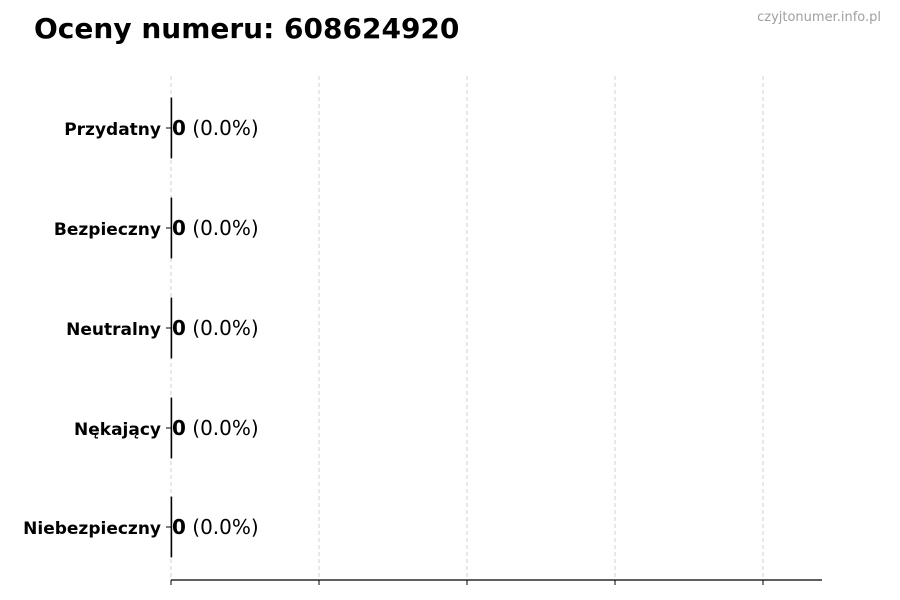 This screenshot has height=600, width=900. What do you see at coordinates (92, 529) in the screenshot?
I see `category-label: Niebezpieczny` at bounding box center [92, 529].